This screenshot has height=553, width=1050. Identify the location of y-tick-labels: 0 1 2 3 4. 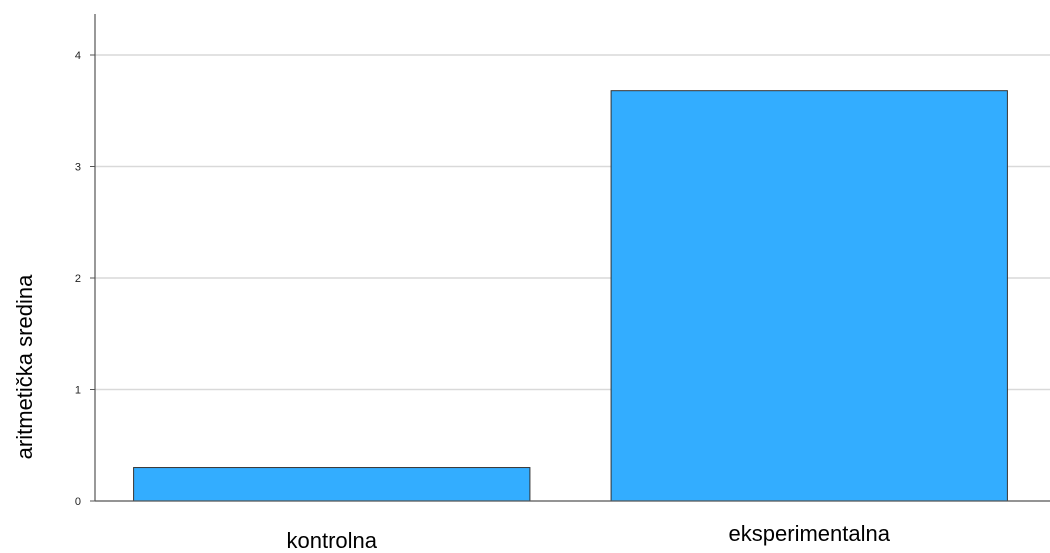
(78, 279).